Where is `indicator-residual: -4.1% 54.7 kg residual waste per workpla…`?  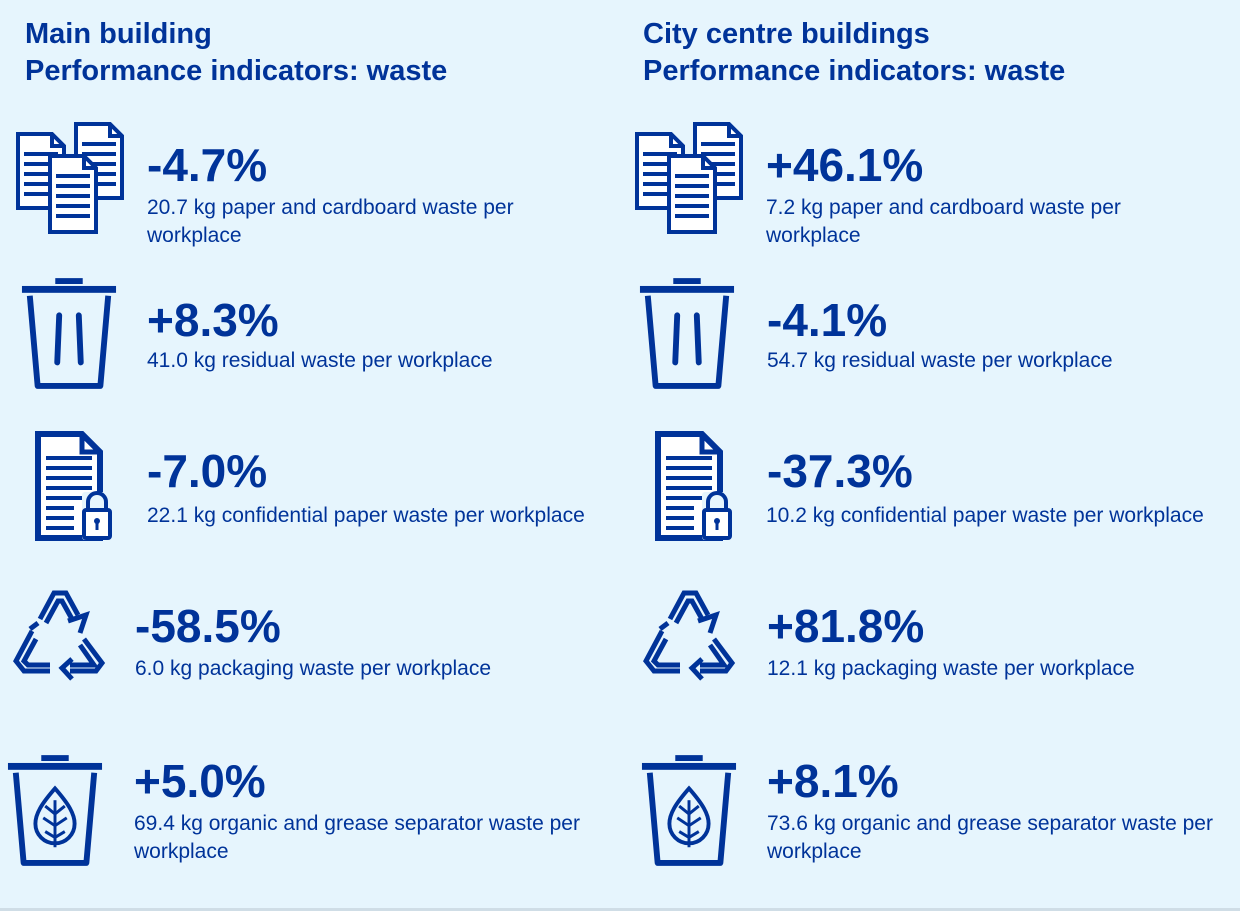 indicator-residual: -4.1% 54.7 kg residual waste per workpla… is located at coordinates (925, 345).